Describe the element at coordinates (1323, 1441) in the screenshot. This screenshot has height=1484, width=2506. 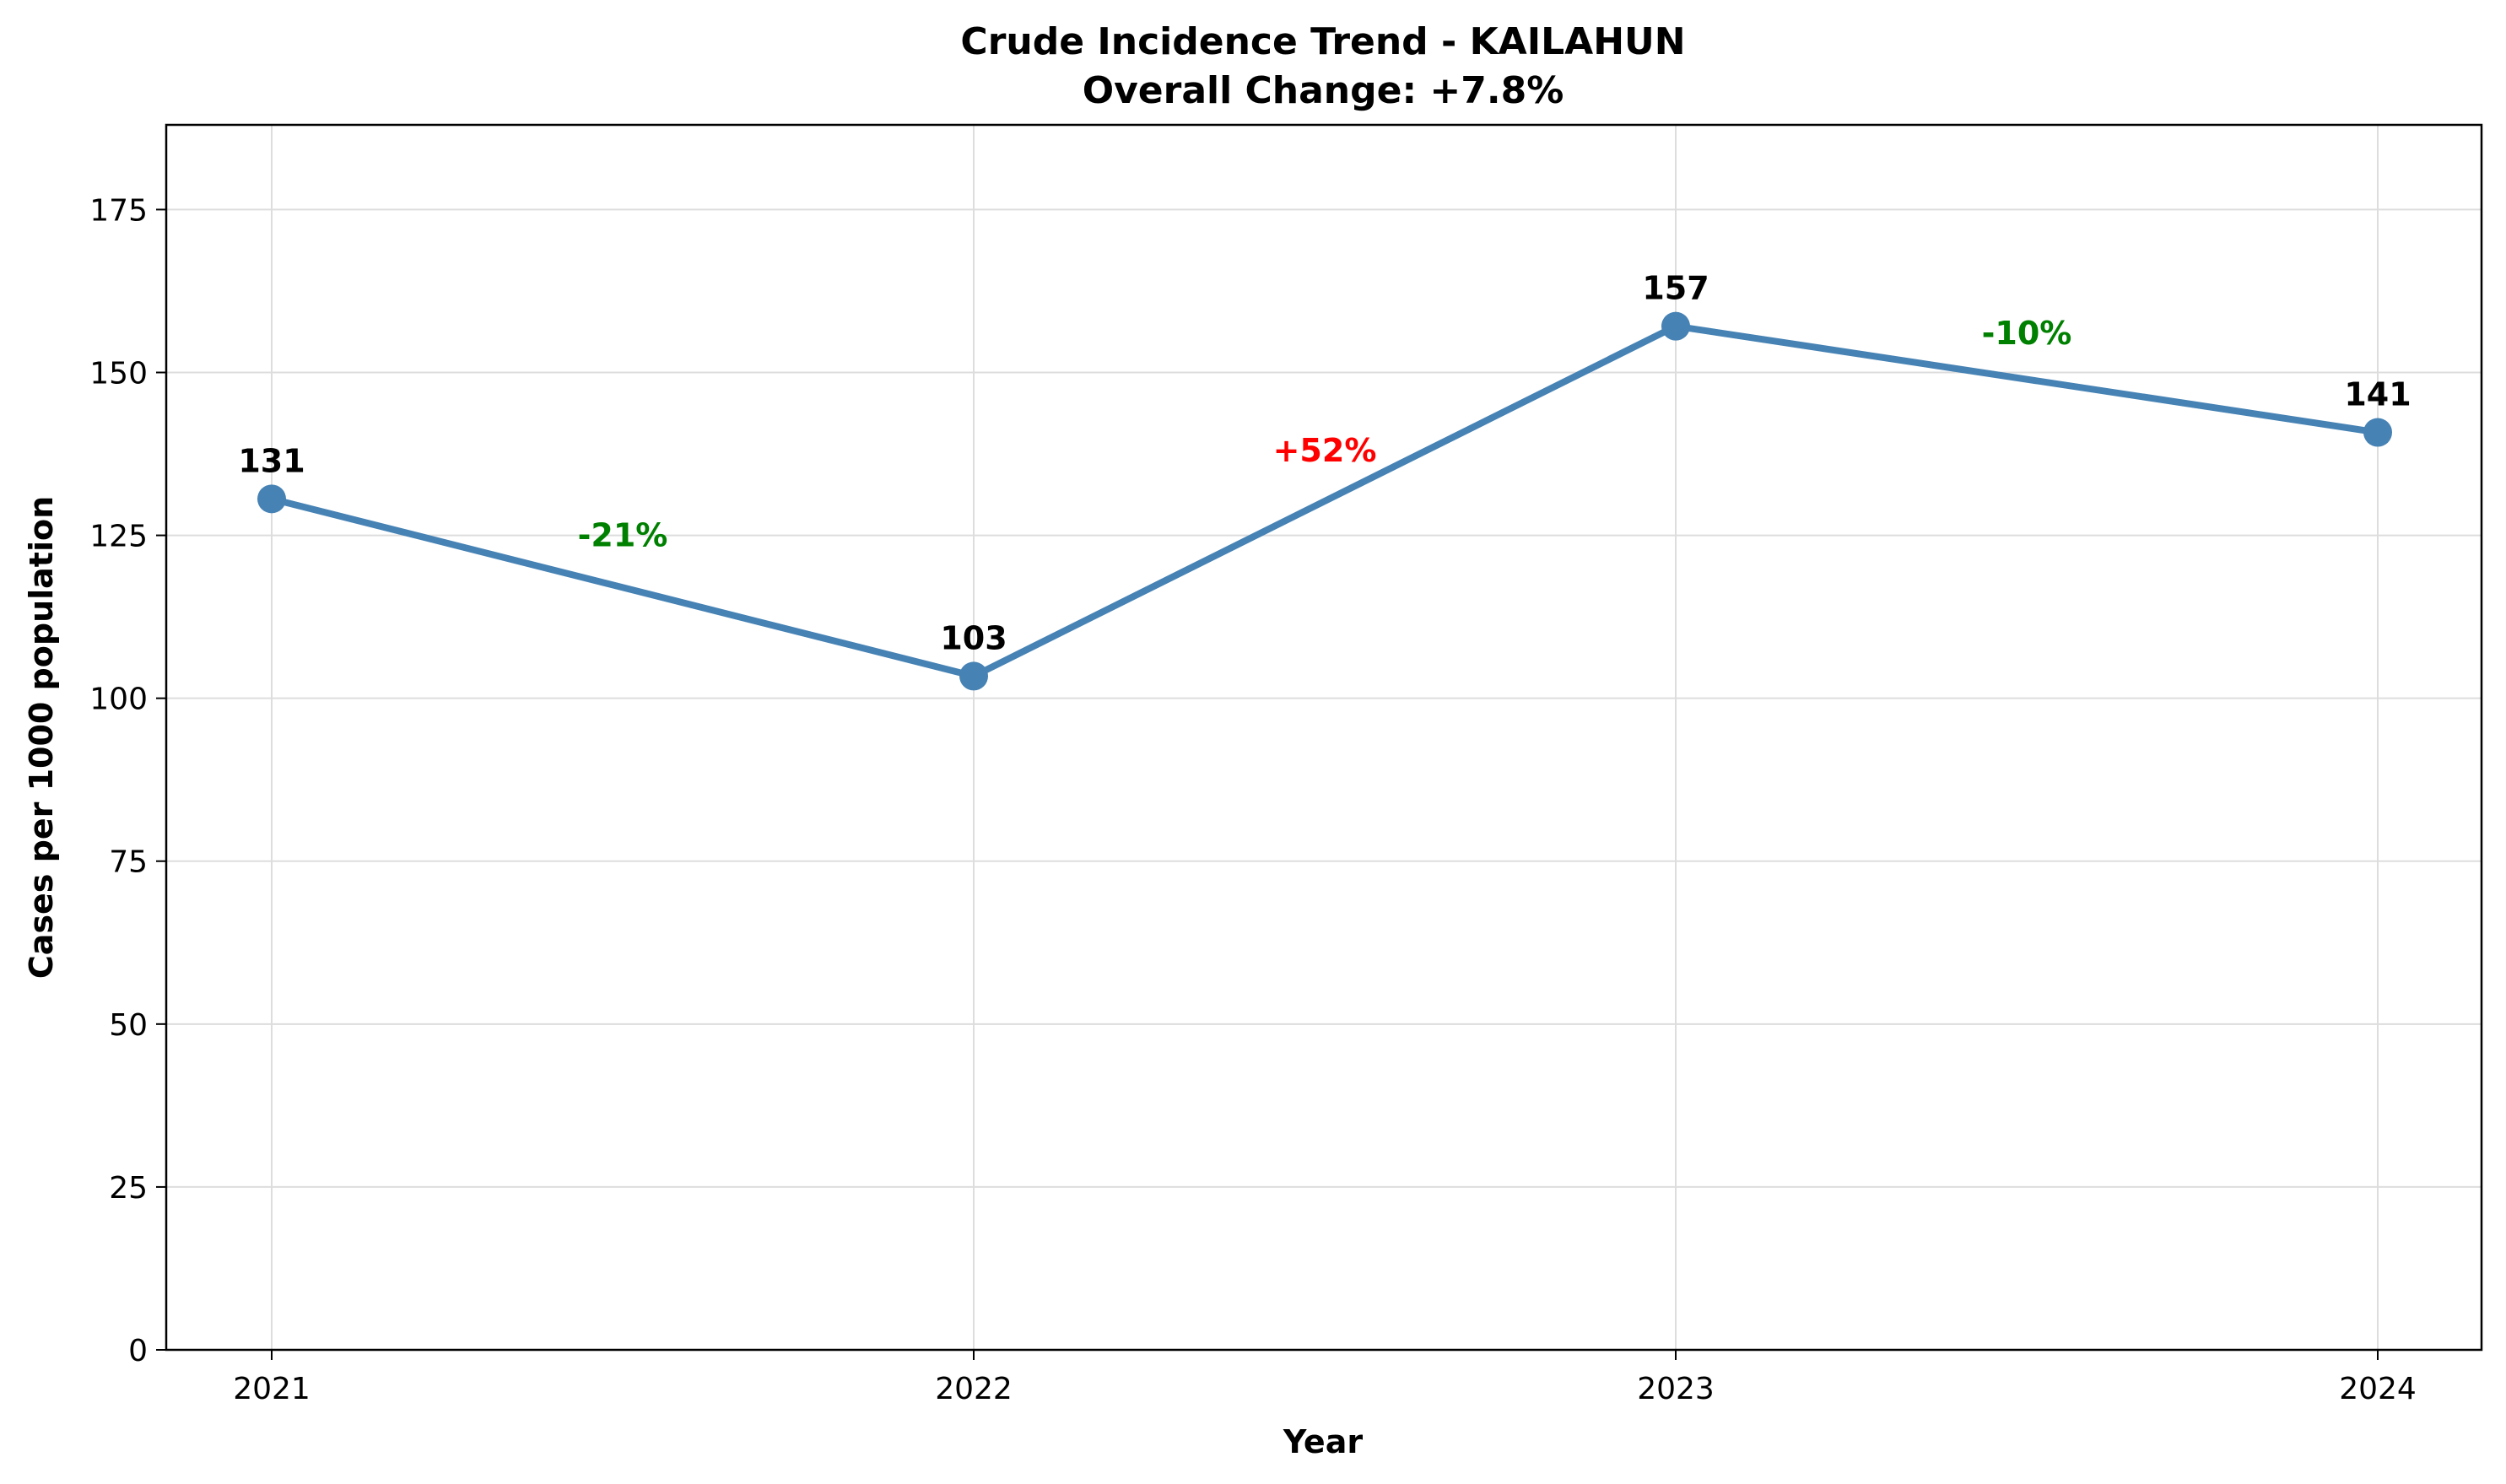
I see `x-axis-label: Year` at that location.